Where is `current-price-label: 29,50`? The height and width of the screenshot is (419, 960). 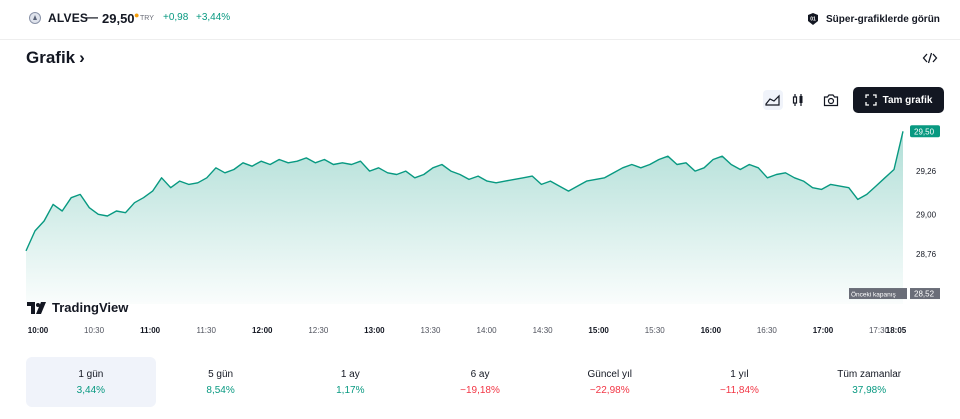
current-price-label: 29,50 is located at coordinates (924, 131).